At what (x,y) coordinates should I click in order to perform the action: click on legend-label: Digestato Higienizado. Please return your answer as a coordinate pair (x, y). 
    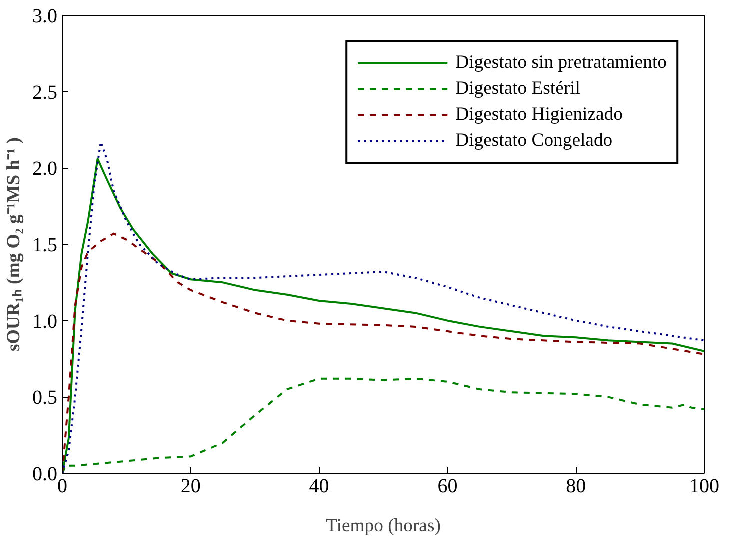
    Looking at the image, I should click on (539, 115).